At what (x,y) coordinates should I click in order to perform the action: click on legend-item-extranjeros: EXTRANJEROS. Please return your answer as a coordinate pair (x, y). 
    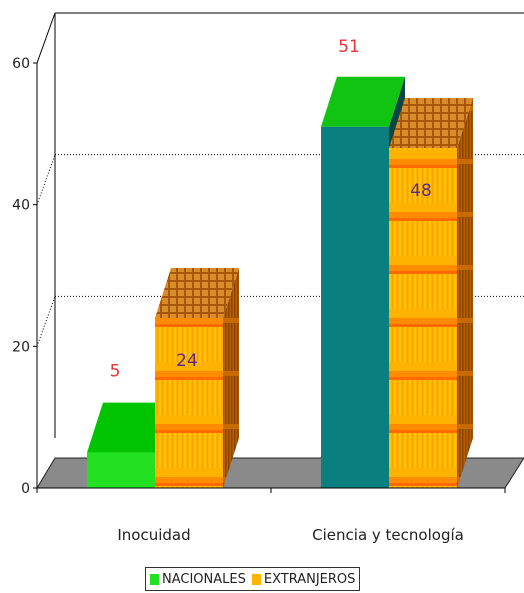
    Looking at the image, I should click on (303, 579).